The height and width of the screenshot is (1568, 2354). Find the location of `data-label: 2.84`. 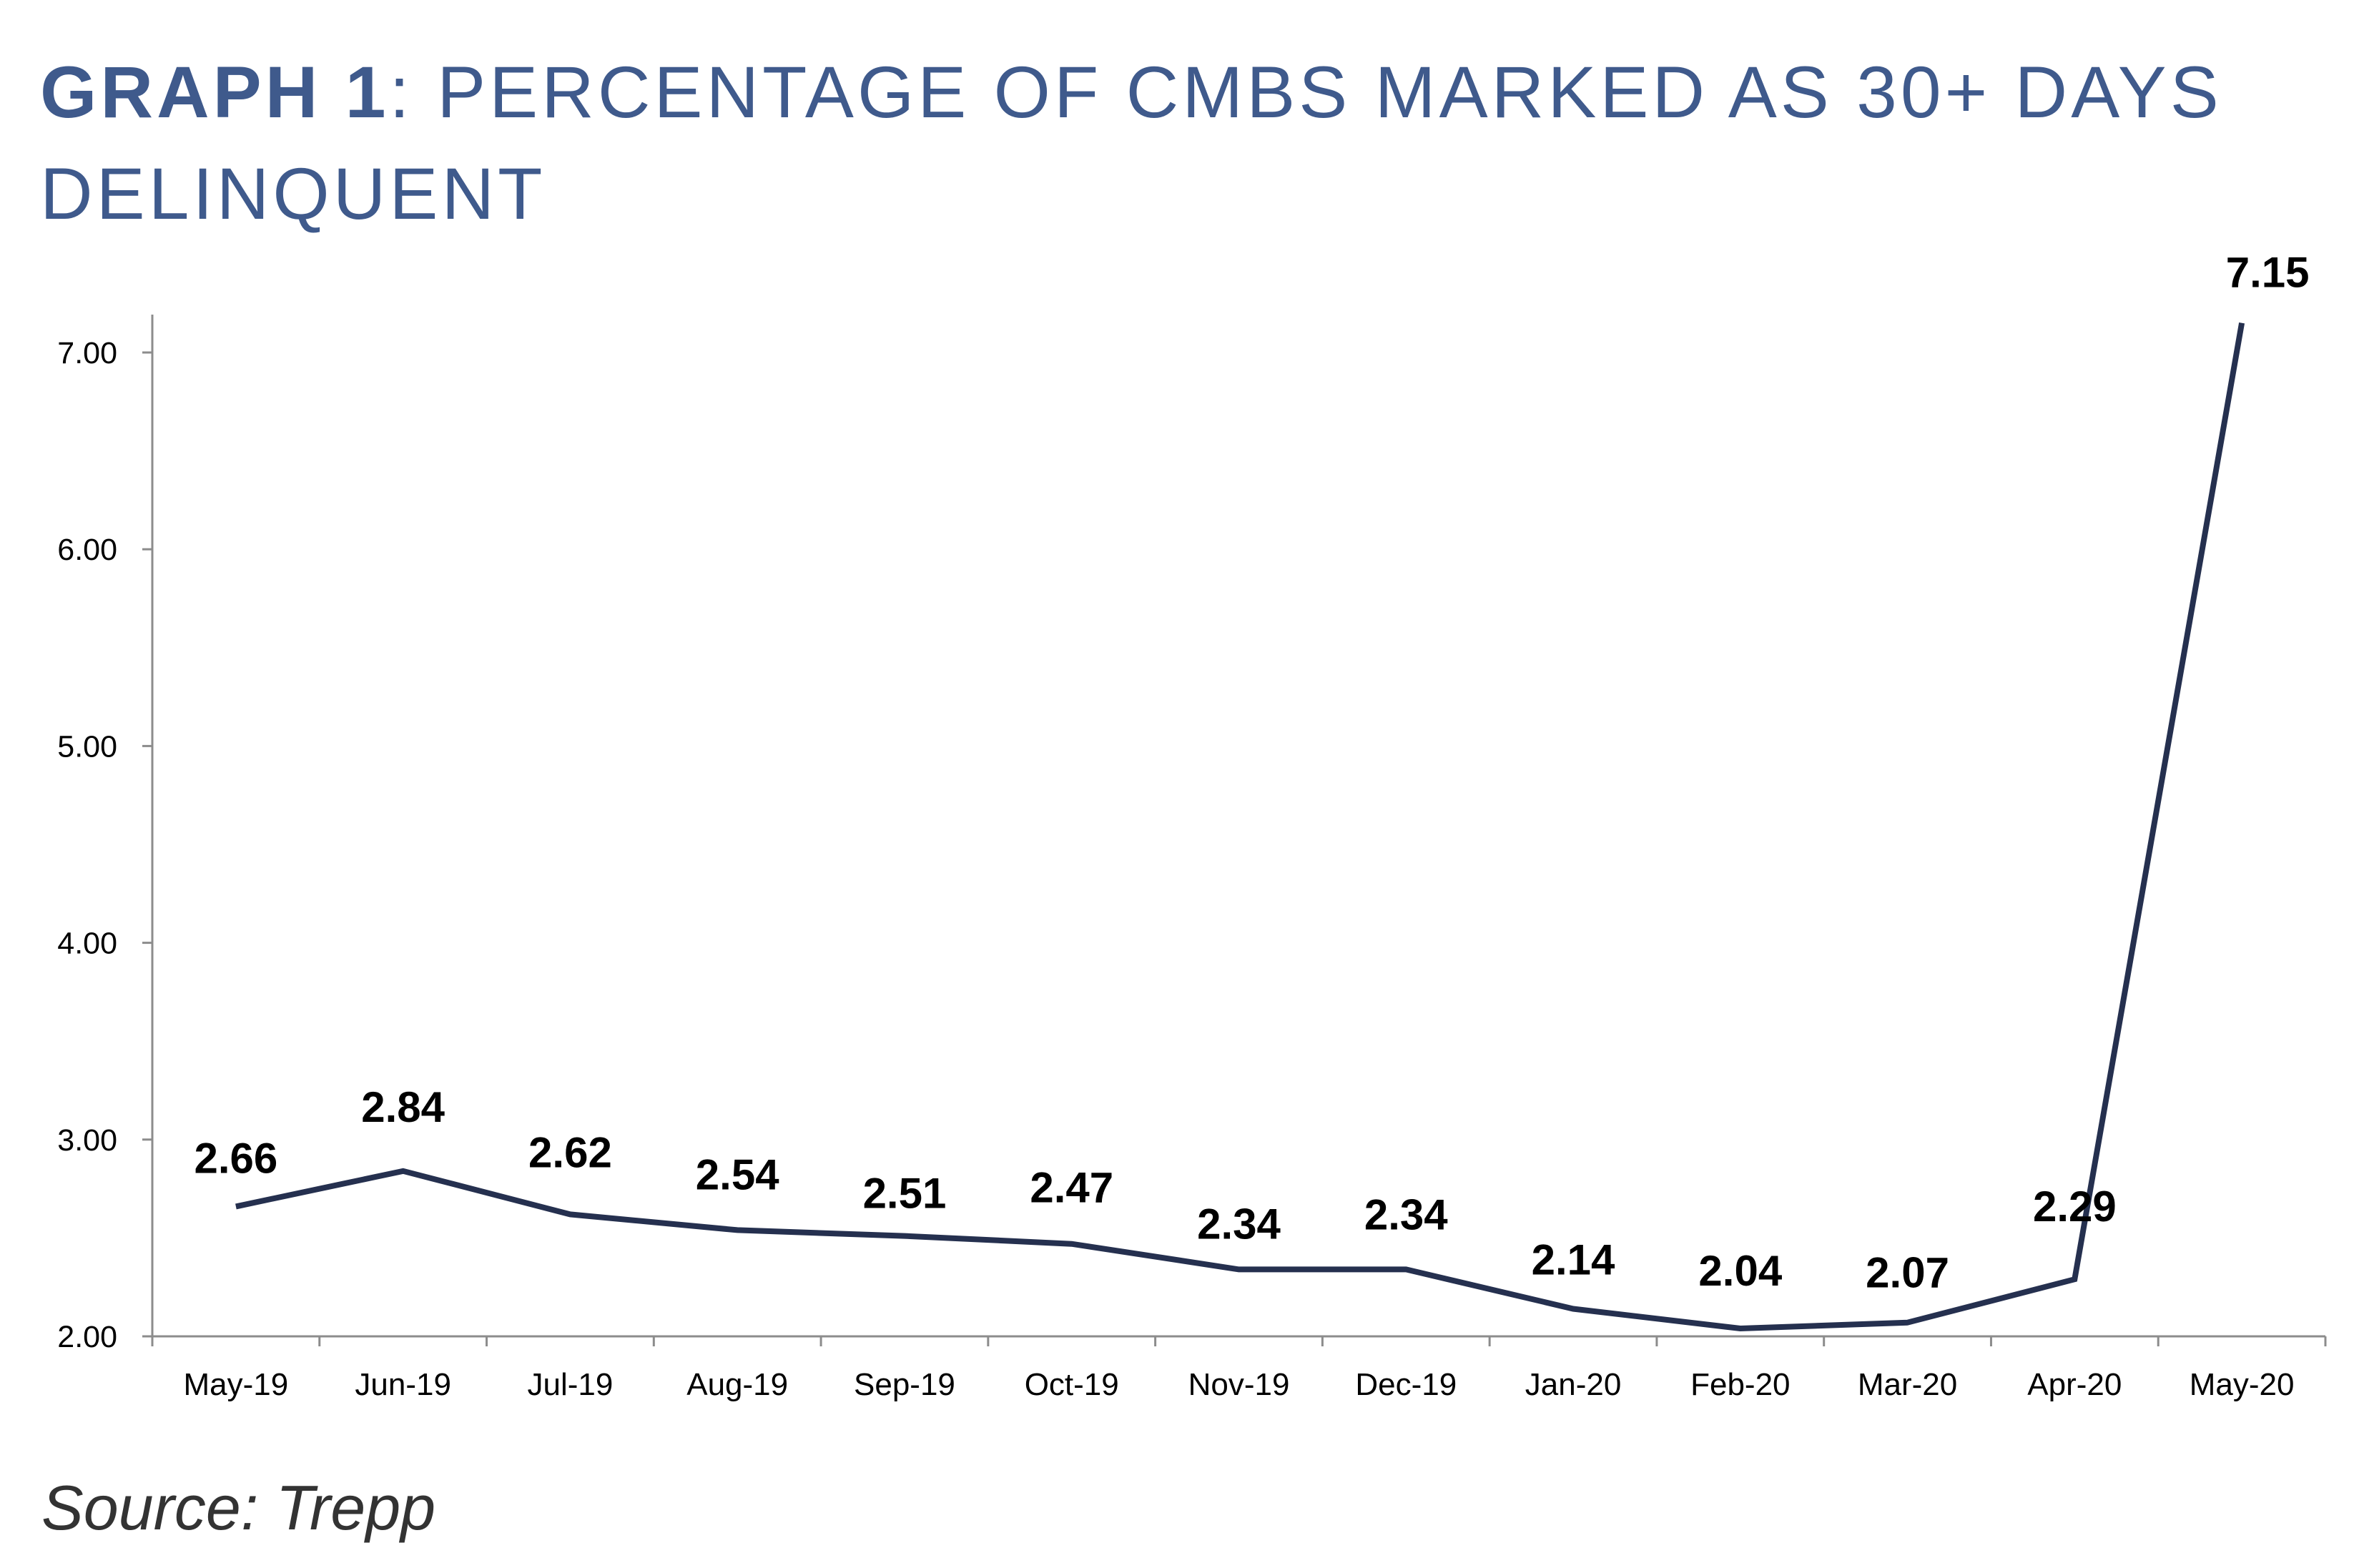

data-label: 2.84 is located at coordinates (403, 1107).